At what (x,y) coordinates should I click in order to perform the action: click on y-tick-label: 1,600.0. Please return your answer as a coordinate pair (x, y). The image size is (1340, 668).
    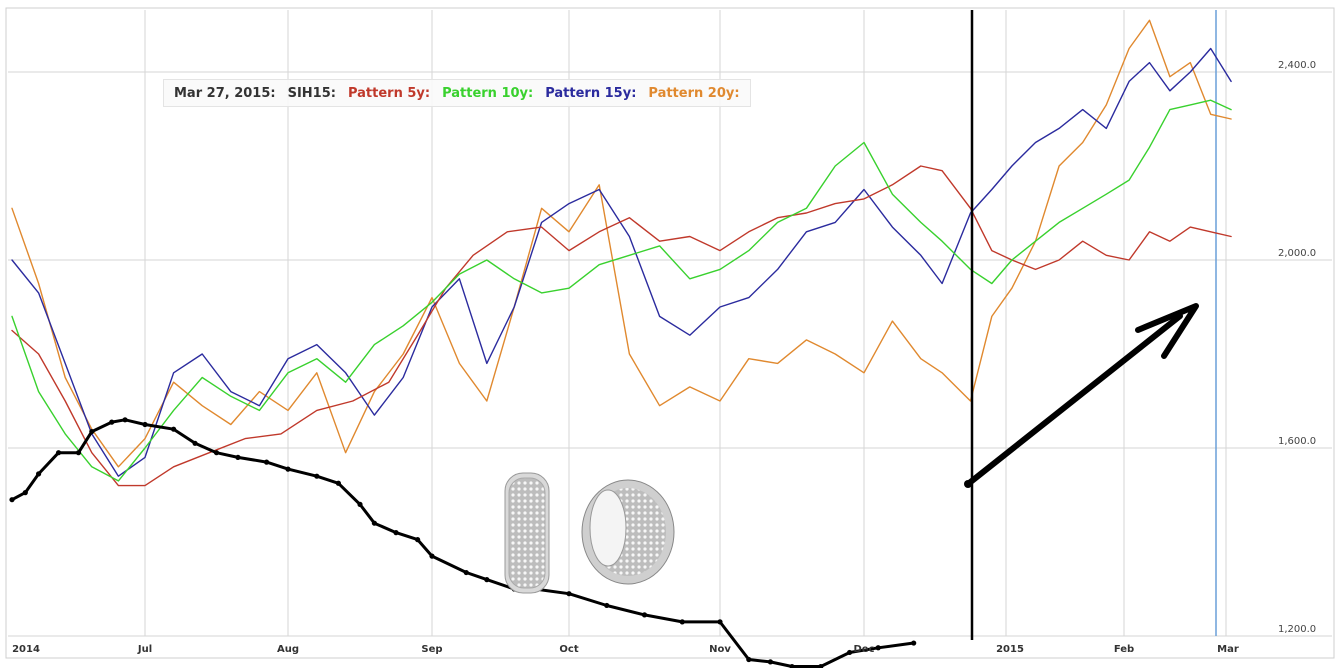
    Looking at the image, I should click on (1297, 441).